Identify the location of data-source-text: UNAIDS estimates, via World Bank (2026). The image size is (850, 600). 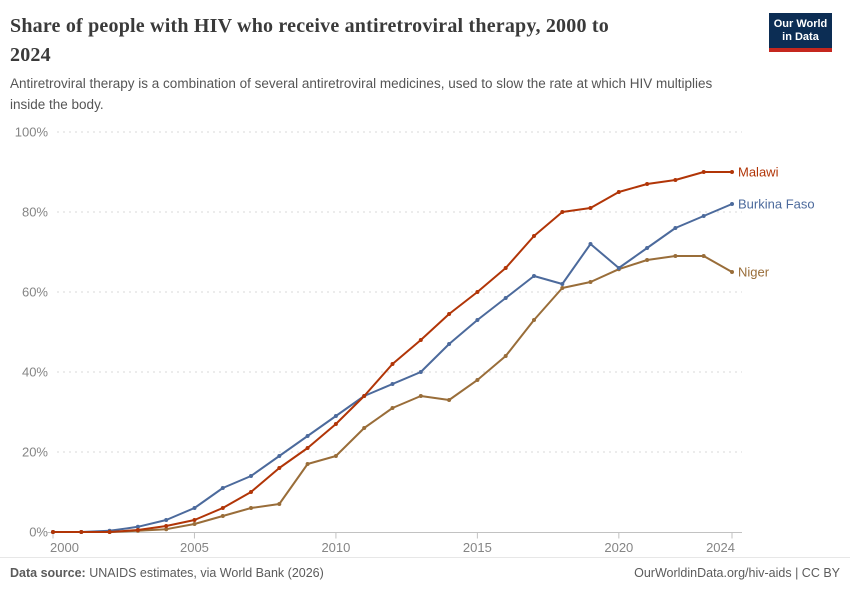
(204, 573).